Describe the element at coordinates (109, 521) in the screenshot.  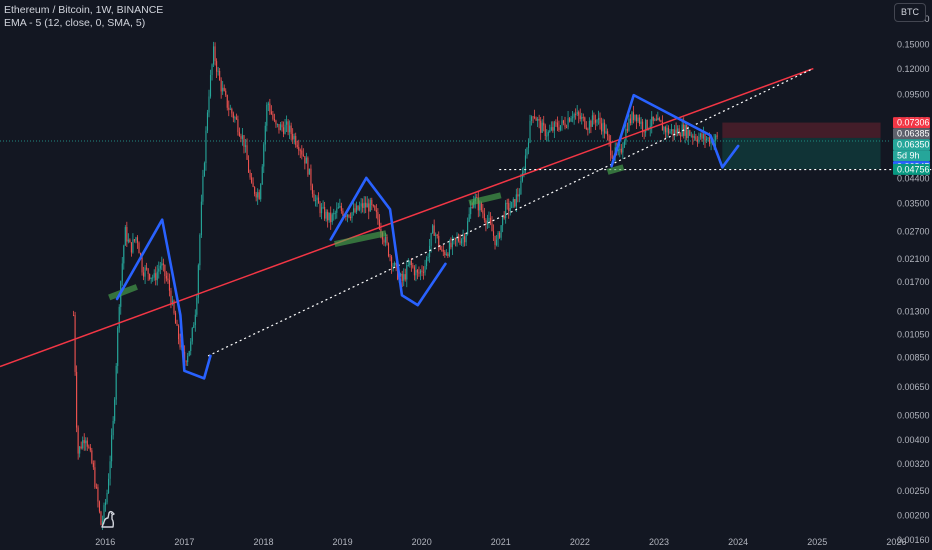
I see `tradingview-dino-icon` at that location.